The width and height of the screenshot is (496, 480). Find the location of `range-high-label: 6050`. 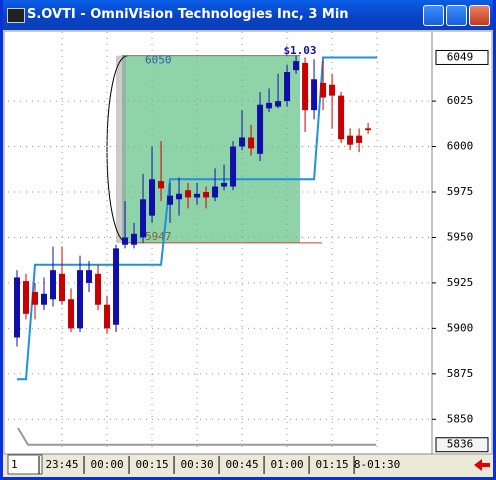

range-high-label: 6050 is located at coordinates (158, 60).